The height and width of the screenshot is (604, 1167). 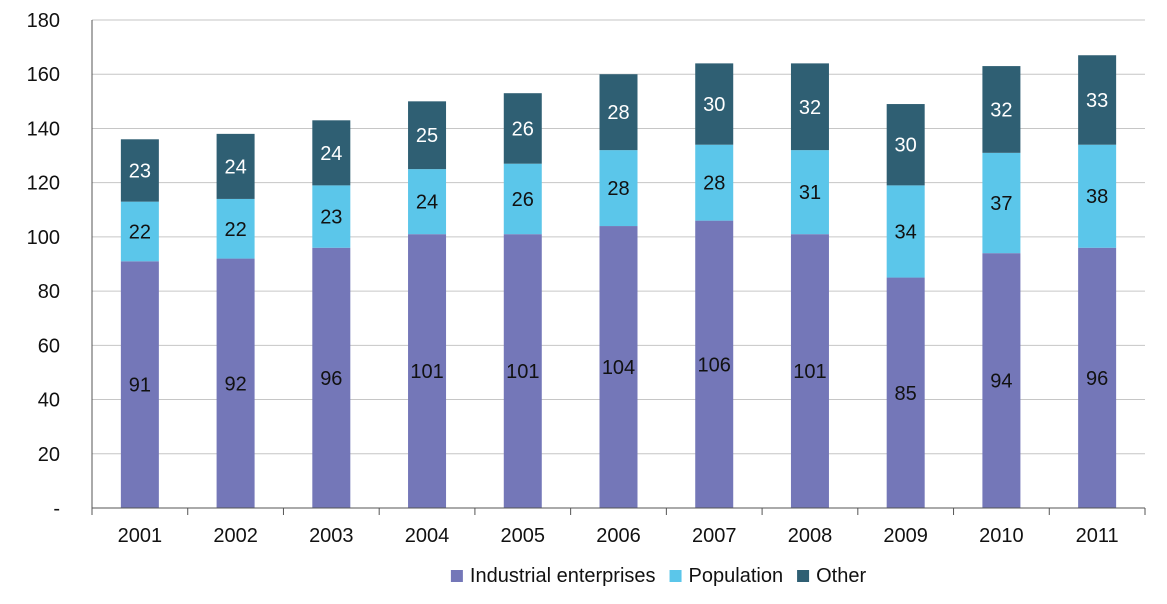 I want to click on legend-label: Population, so click(x=736, y=576).